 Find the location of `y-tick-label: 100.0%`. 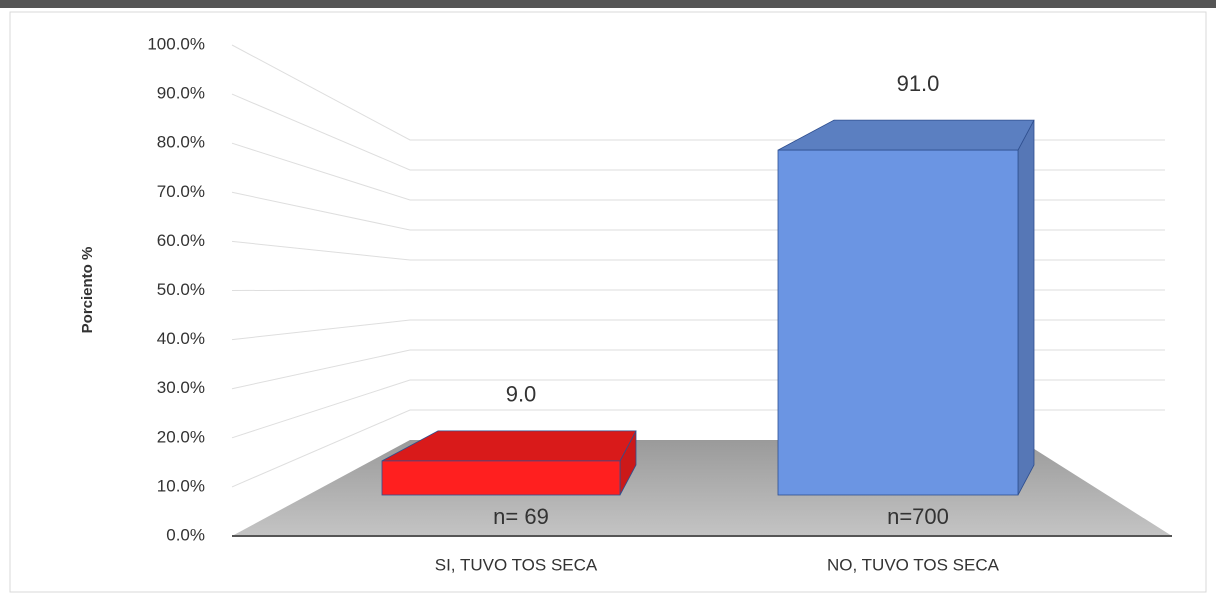

y-tick-label: 100.0% is located at coordinates (176, 43).